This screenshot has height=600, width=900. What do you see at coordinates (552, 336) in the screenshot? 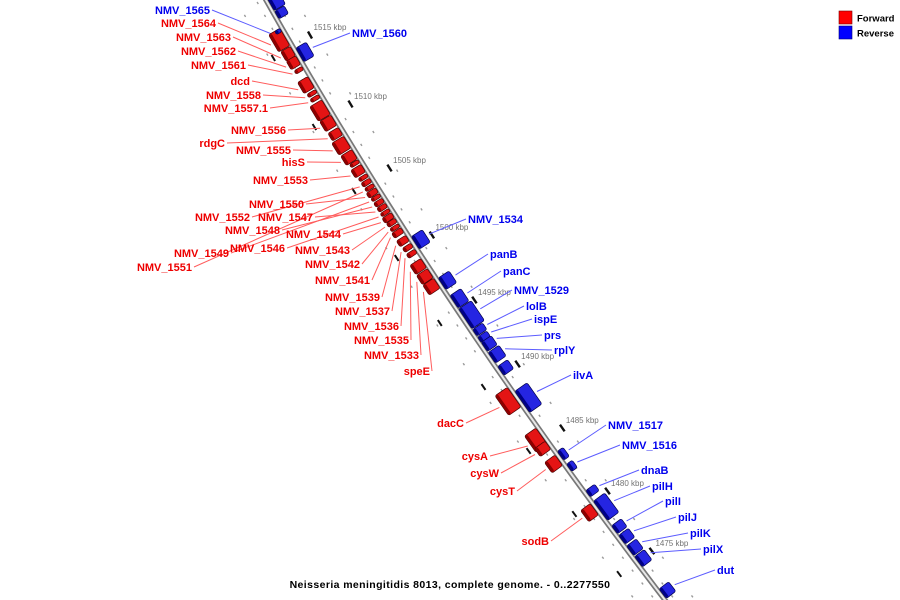
I see `gene-label-prs: prs` at bounding box center [552, 336].